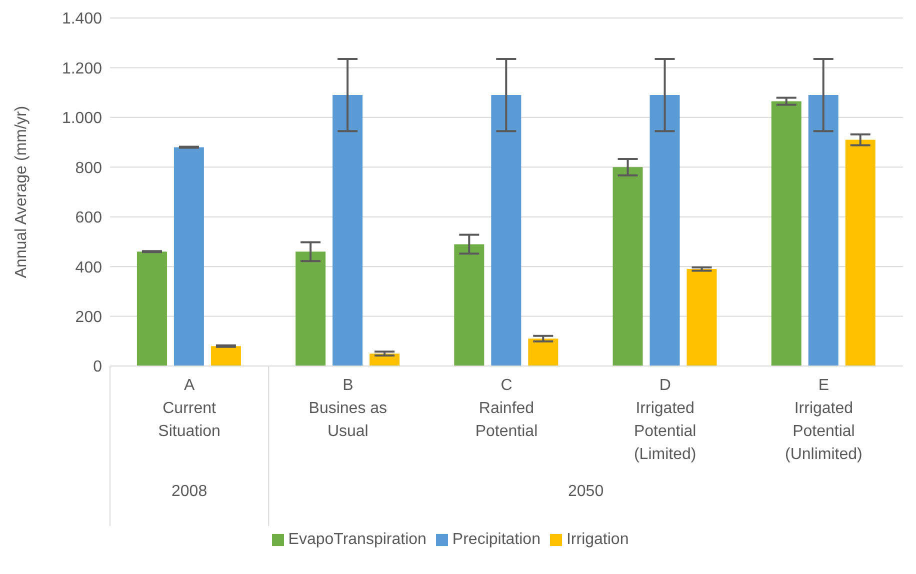 The width and height of the screenshot is (916, 574). Describe the element at coordinates (586, 491) in the screenshot. I see `text: 2050` at that location.